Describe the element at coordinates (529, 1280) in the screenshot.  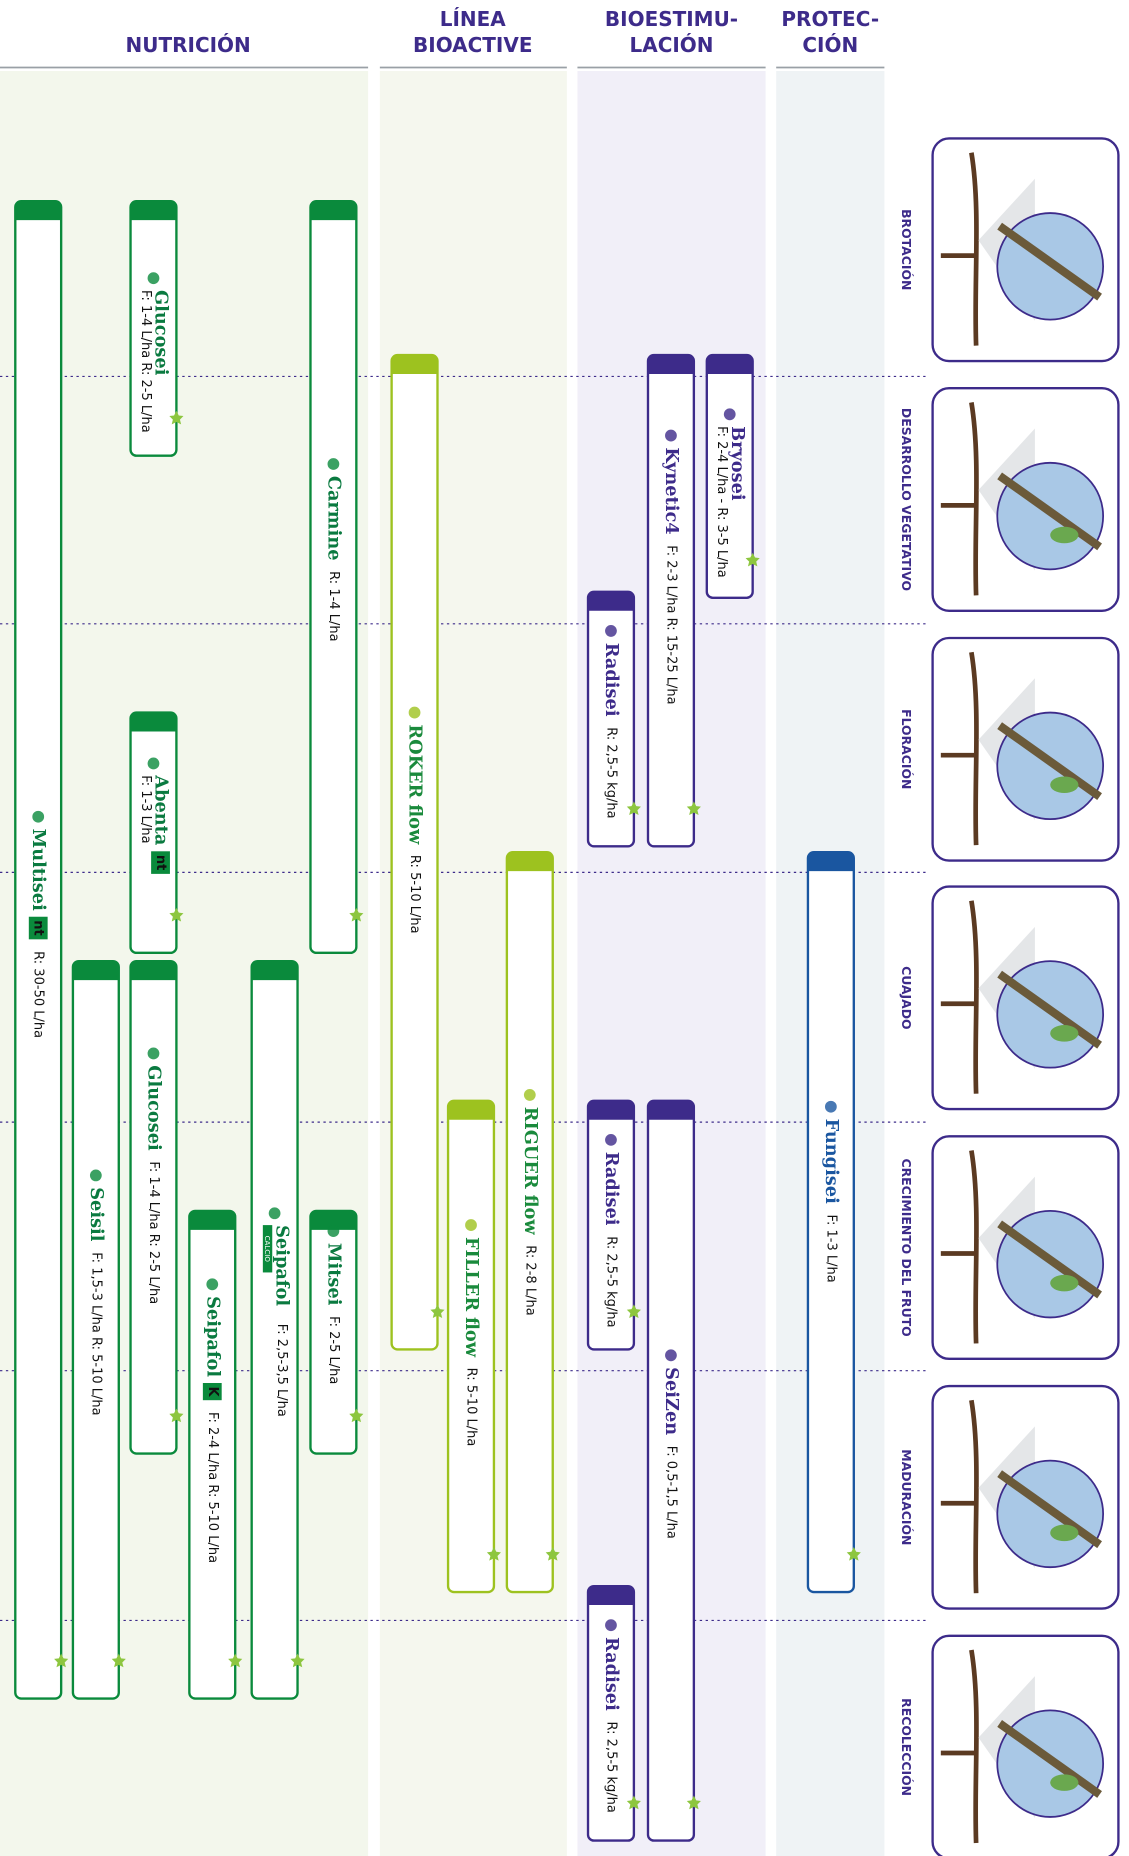
I see `product-dose: R: 2-8 L/ha` at that location.